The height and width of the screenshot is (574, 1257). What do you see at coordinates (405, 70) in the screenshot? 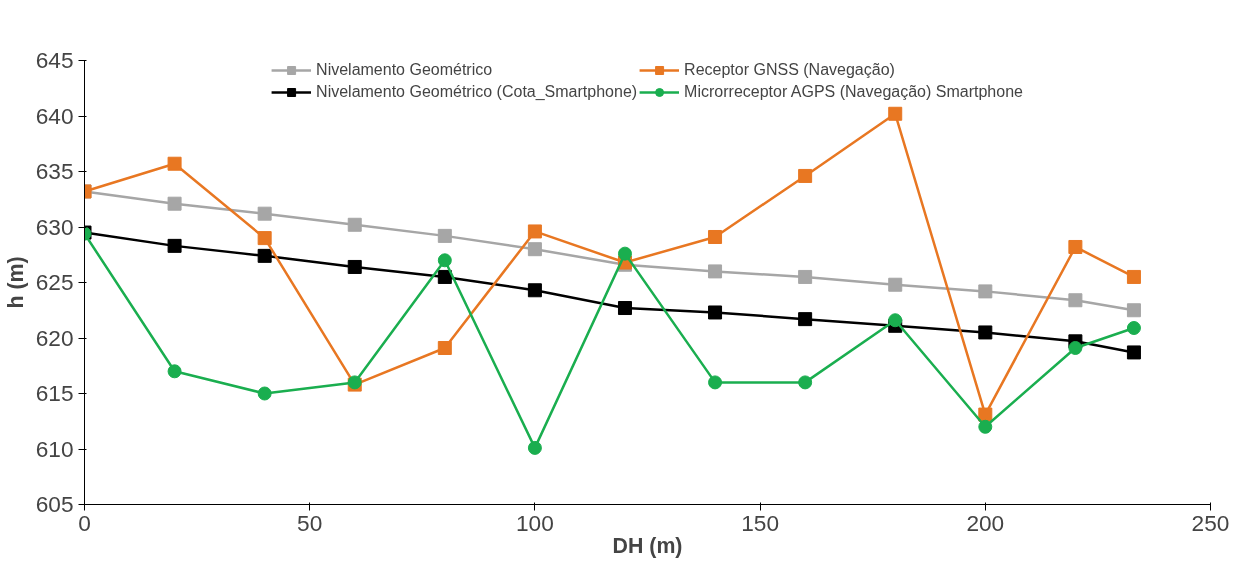
I see `legend-label: Nivelamento Geométrico` at bounding box center [405, 70].